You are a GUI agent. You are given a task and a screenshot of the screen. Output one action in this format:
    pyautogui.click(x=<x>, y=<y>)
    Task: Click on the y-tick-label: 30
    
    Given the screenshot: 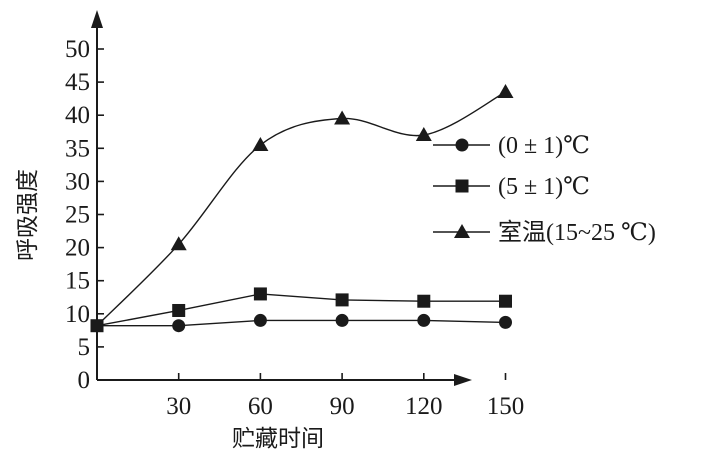 What is the action you would take?
    pyautogui.click(x=77, y=181)
    